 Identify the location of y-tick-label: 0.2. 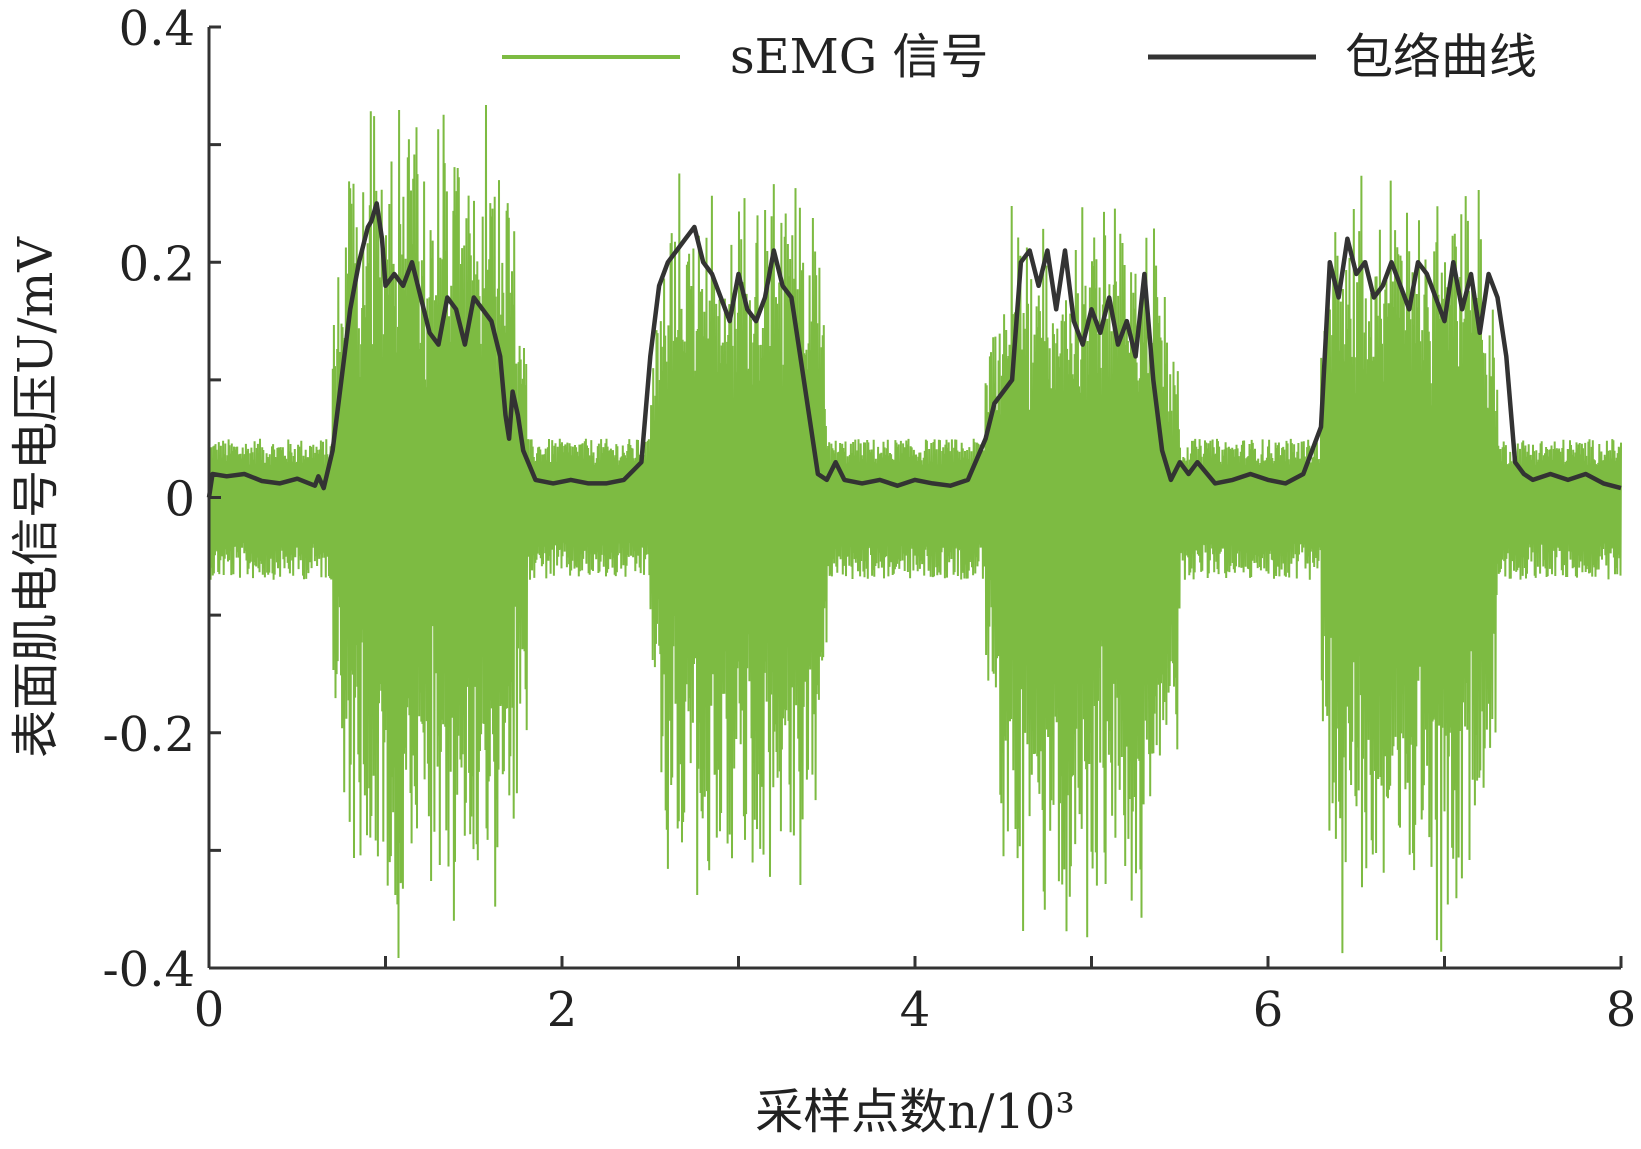
(157, 264).